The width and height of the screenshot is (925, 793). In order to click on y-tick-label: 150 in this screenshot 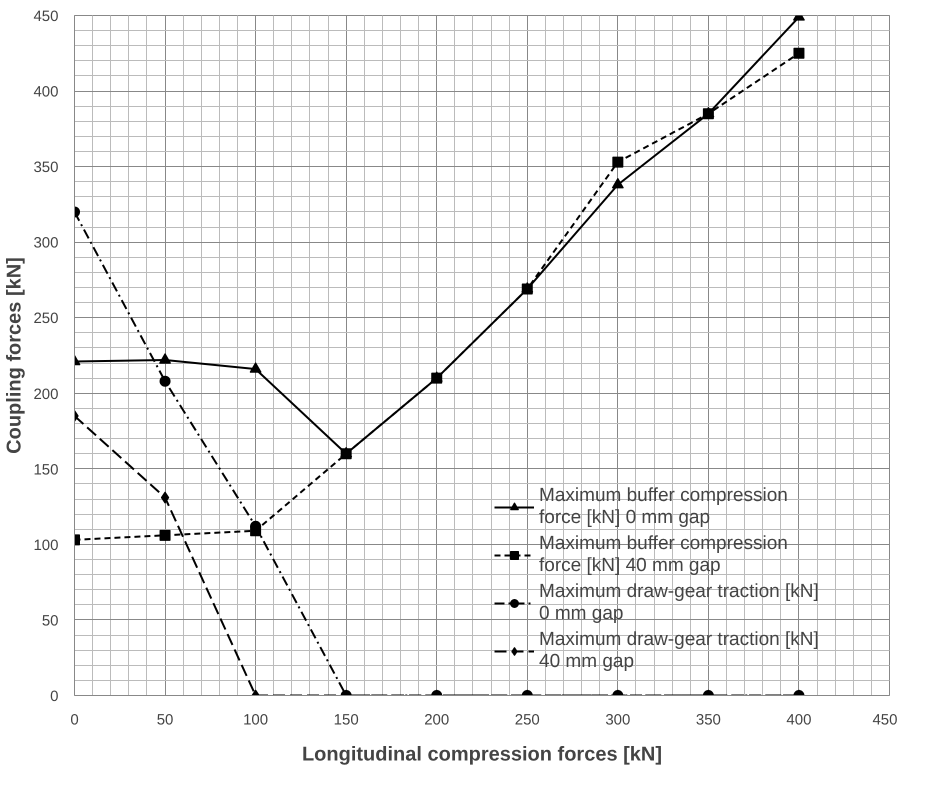, I will do `click(46, 469)`.